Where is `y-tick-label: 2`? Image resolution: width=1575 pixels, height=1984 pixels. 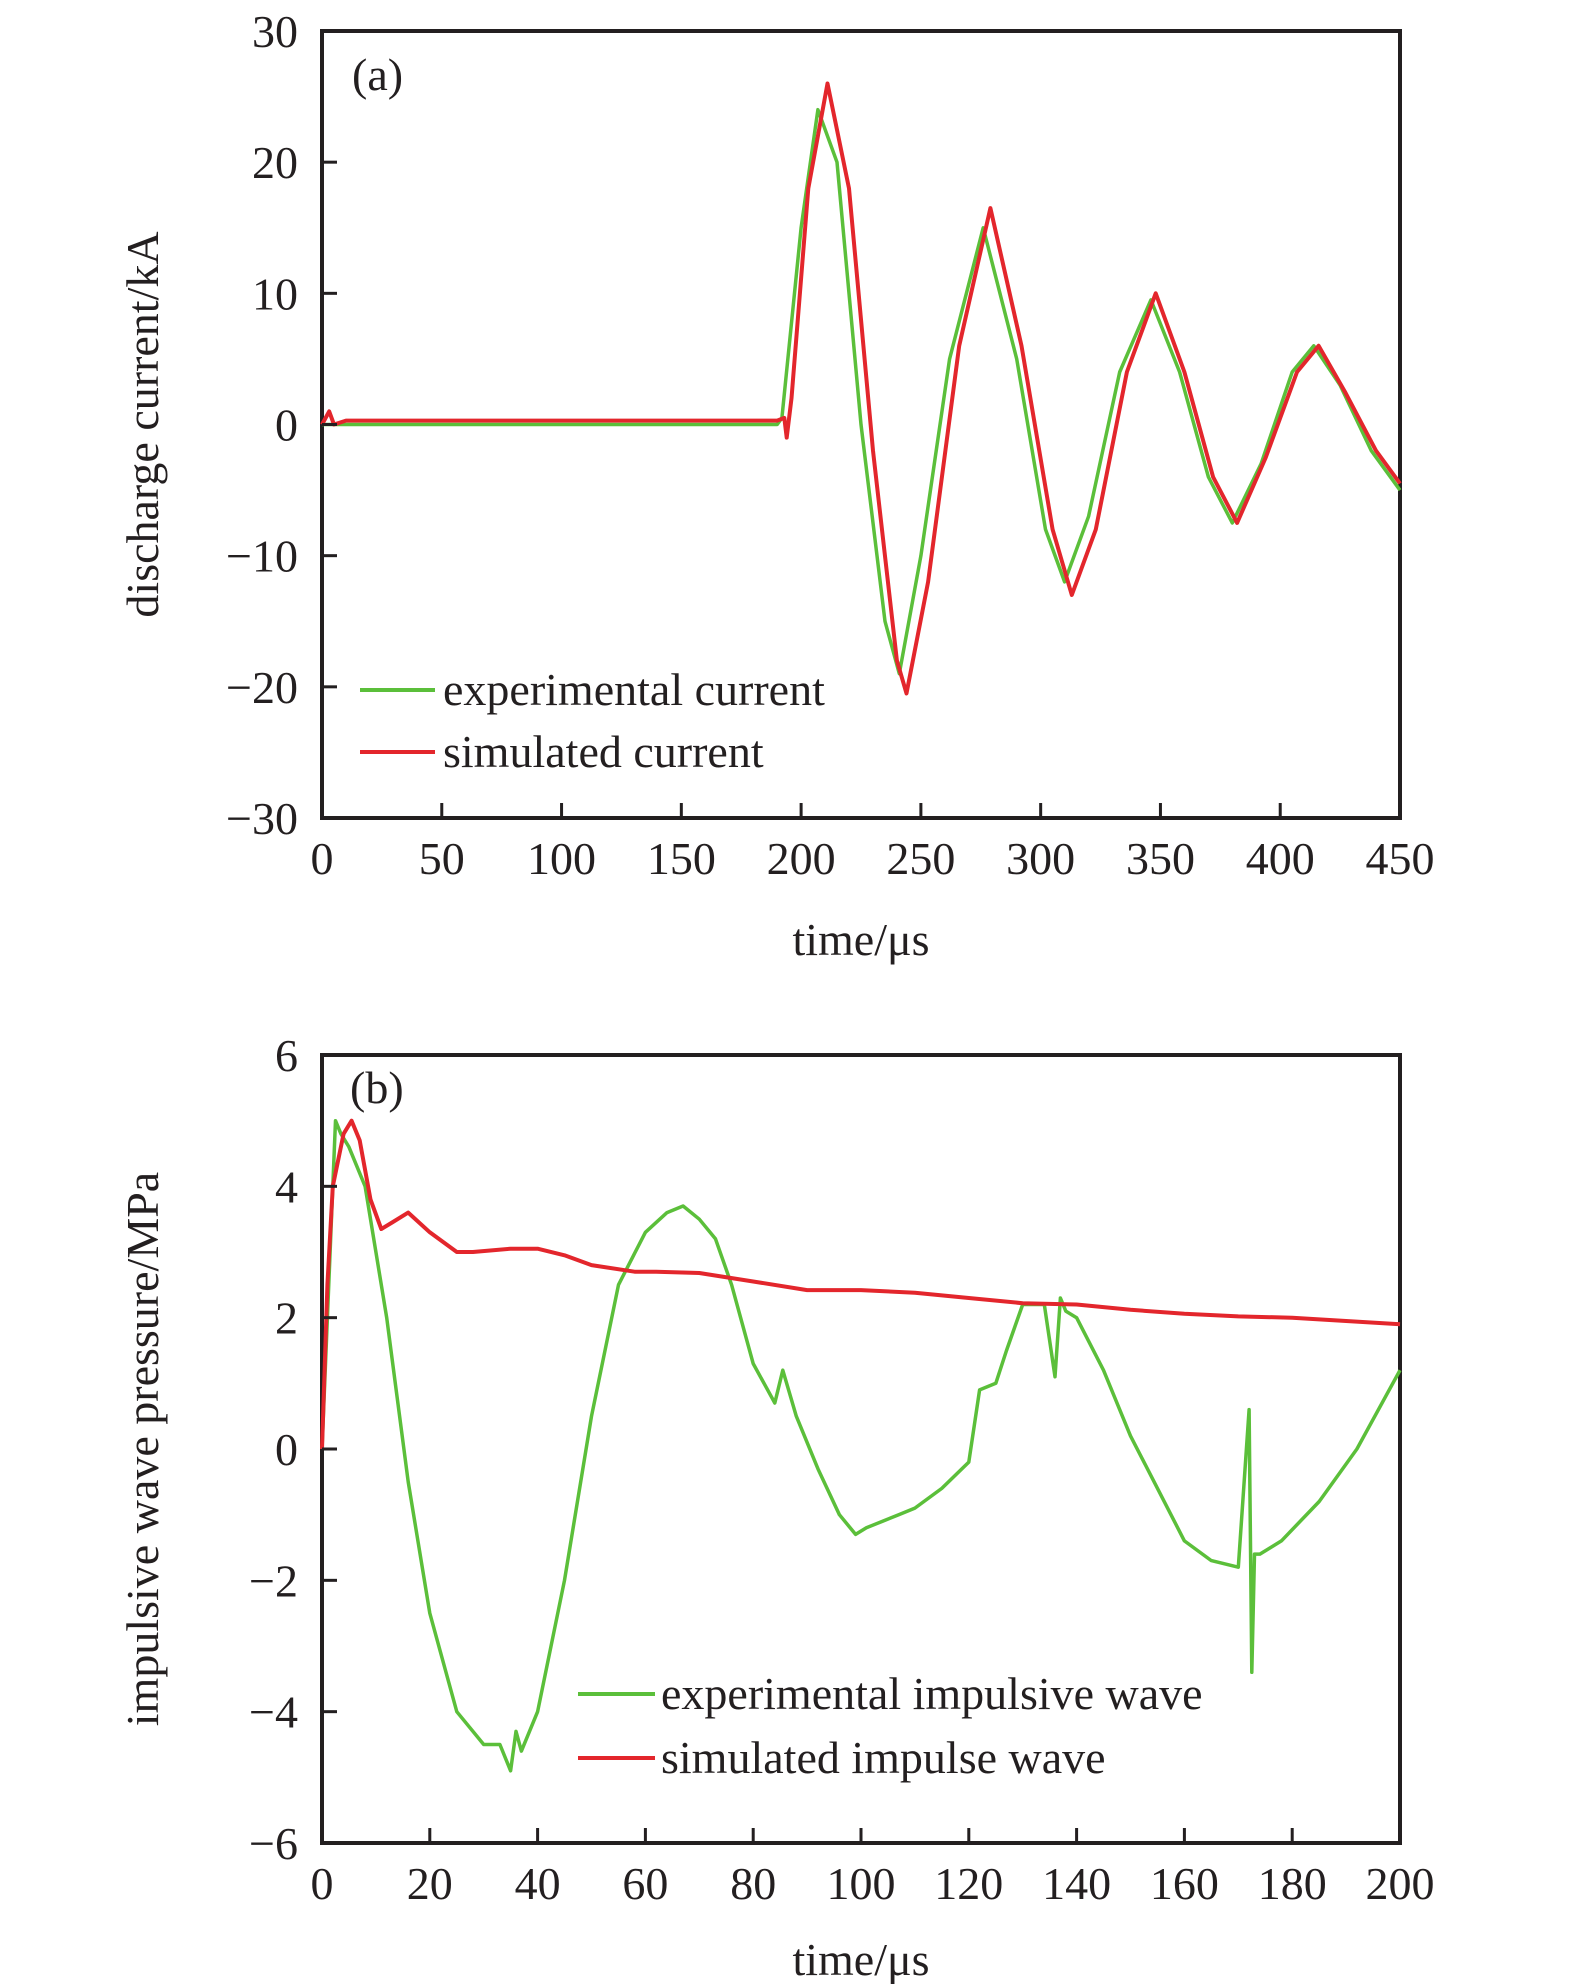
y-tick-label: 2 is located at coordinates (286, 1318).